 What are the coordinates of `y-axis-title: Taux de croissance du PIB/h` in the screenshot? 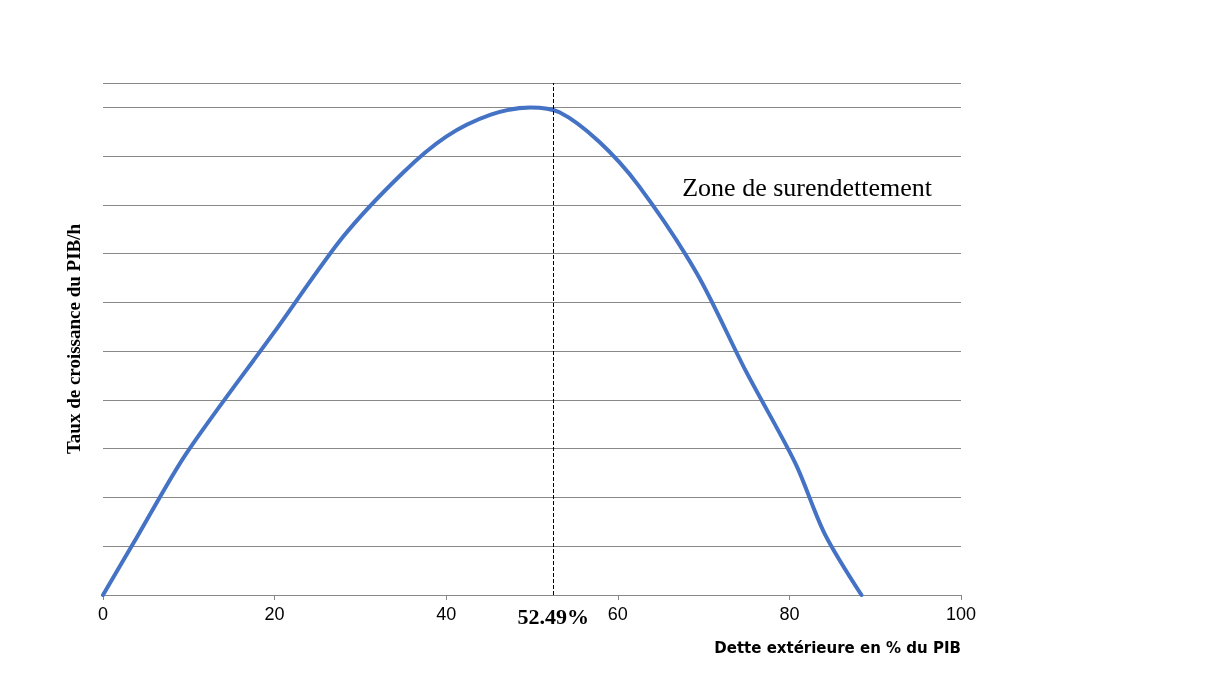 It's located at (73, 339).